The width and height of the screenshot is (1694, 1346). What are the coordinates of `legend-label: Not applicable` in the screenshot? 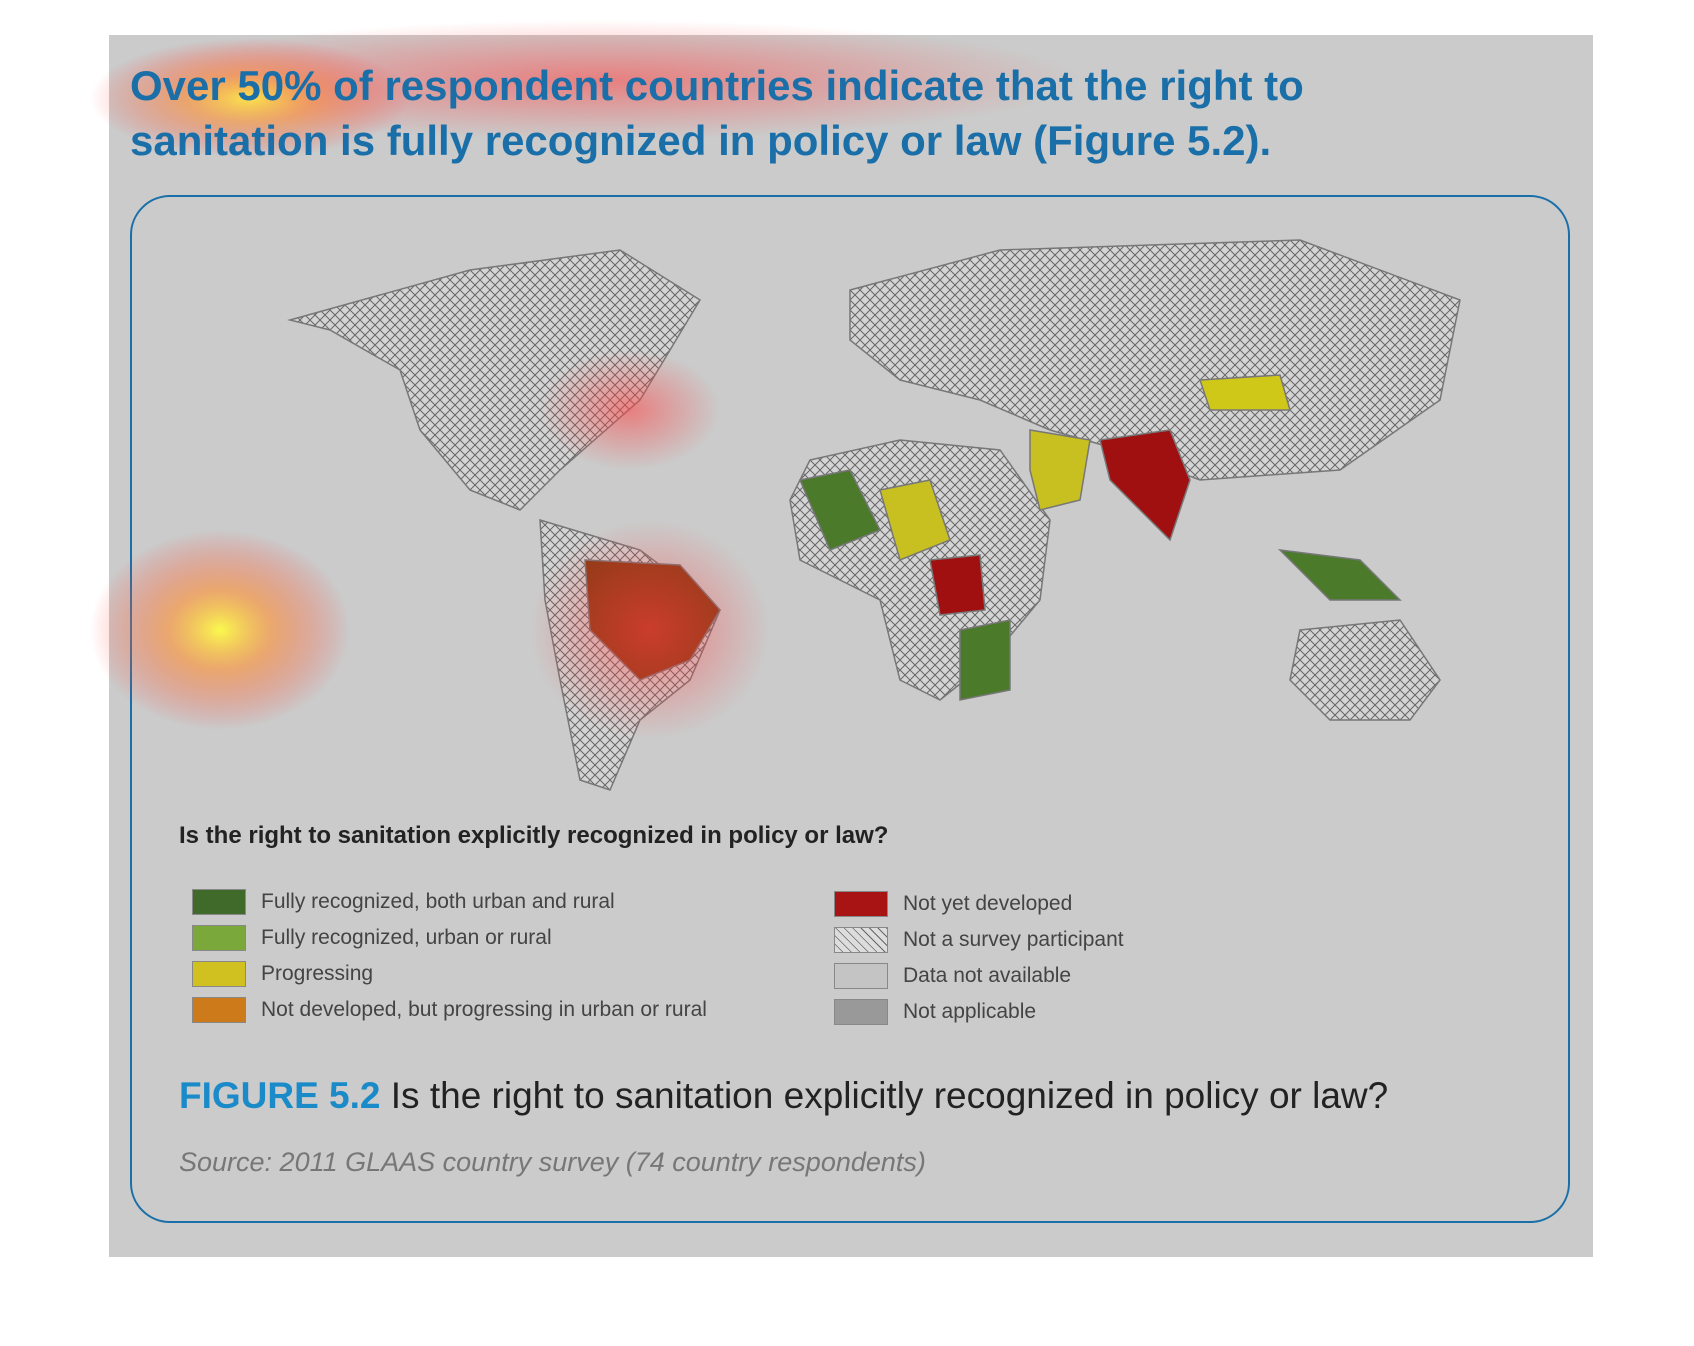 It's located at (970, 1011).